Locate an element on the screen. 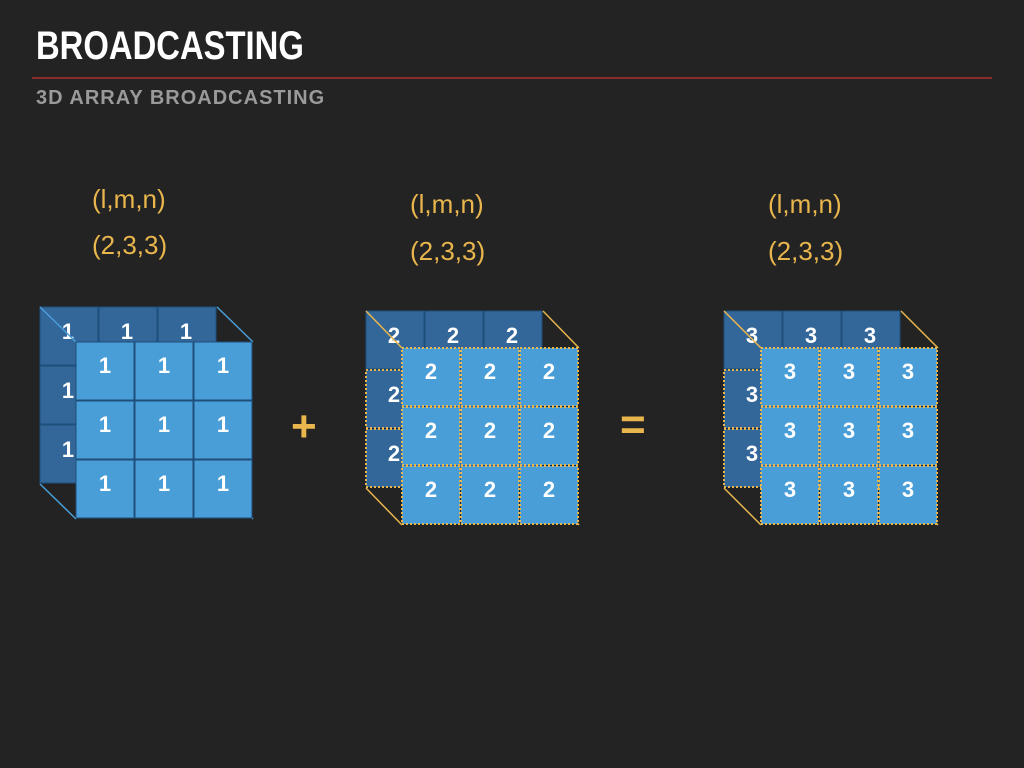  plus-operator: + is located at coordinates (304, 426).